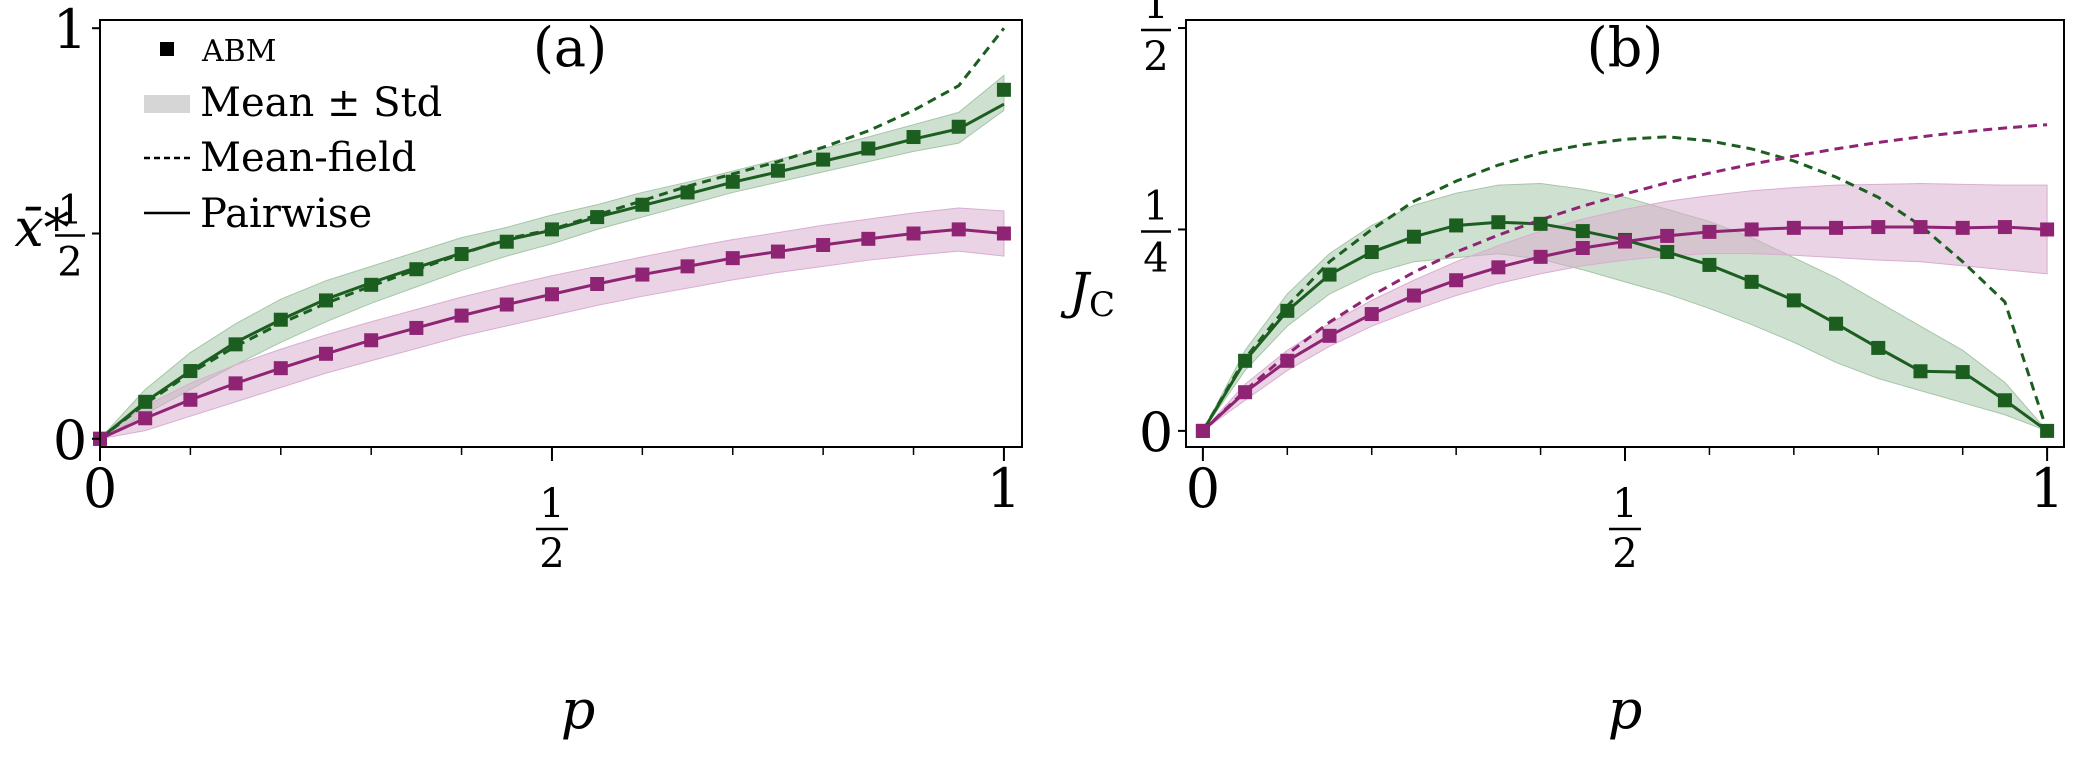 The height and width of the screenshot is (768, 2087). Describe the element at coordinates (321, 103) in the screenshot. I see `legend-mean-std-label: Mean ± Std` at that location.